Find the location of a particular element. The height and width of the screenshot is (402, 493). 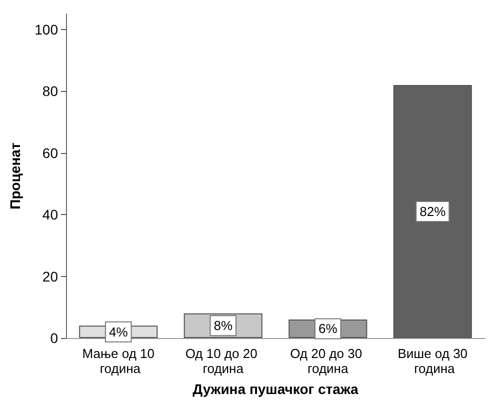

data-label: 6% is located at coordinates (328, 328).